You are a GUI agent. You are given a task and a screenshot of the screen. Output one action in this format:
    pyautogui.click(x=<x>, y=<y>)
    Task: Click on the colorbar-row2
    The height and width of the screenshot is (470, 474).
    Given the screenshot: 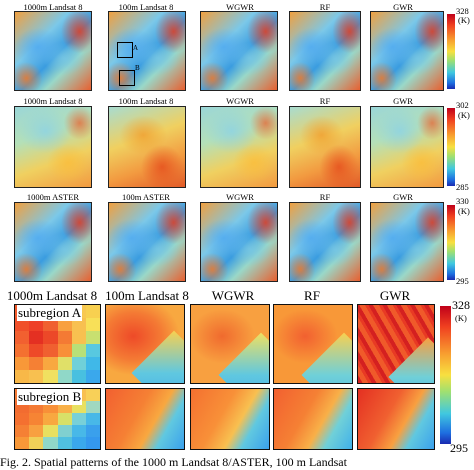 What is the action you would take?
    pyautogui.click(x=451, y=147)
    